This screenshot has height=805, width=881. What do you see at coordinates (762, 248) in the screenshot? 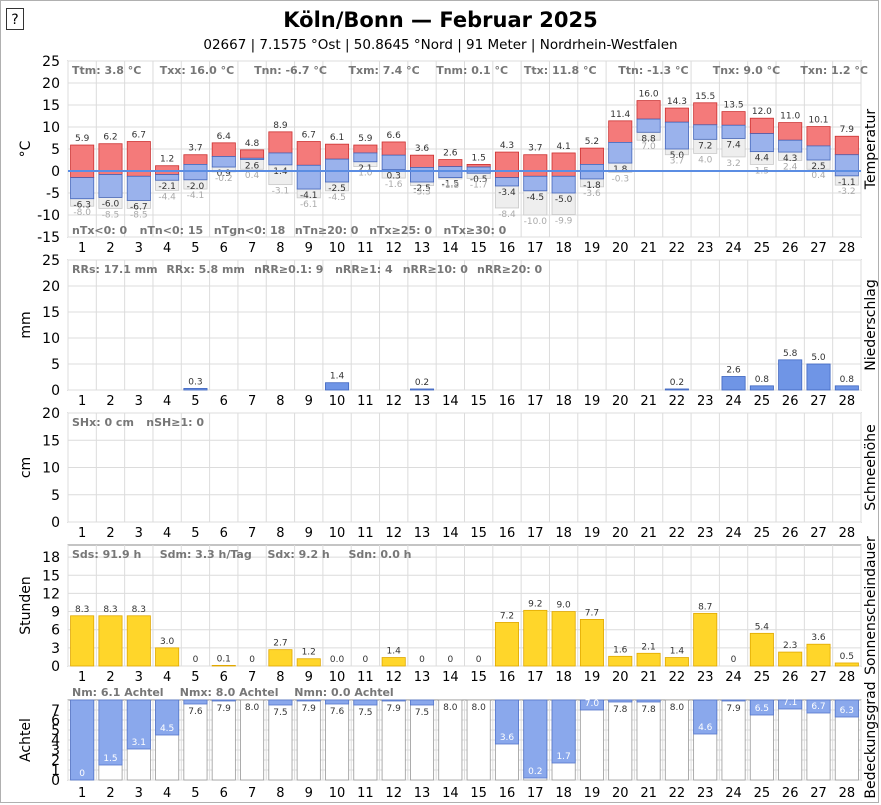
I see `temperature-day-label: 25` at bounding box center [762, 248].